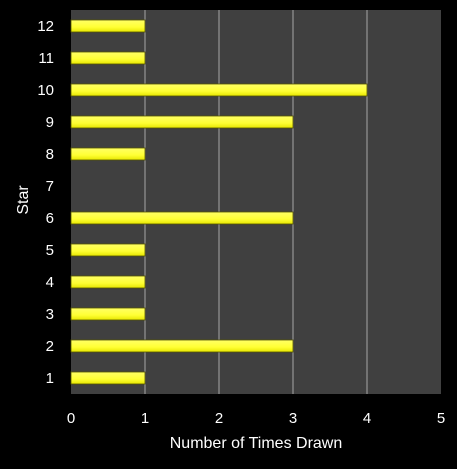 The image size is (457, 469). Describe the element at coordinates (145, 418) in the screenshot. I see `x-tick-label-1: 1` at that location.